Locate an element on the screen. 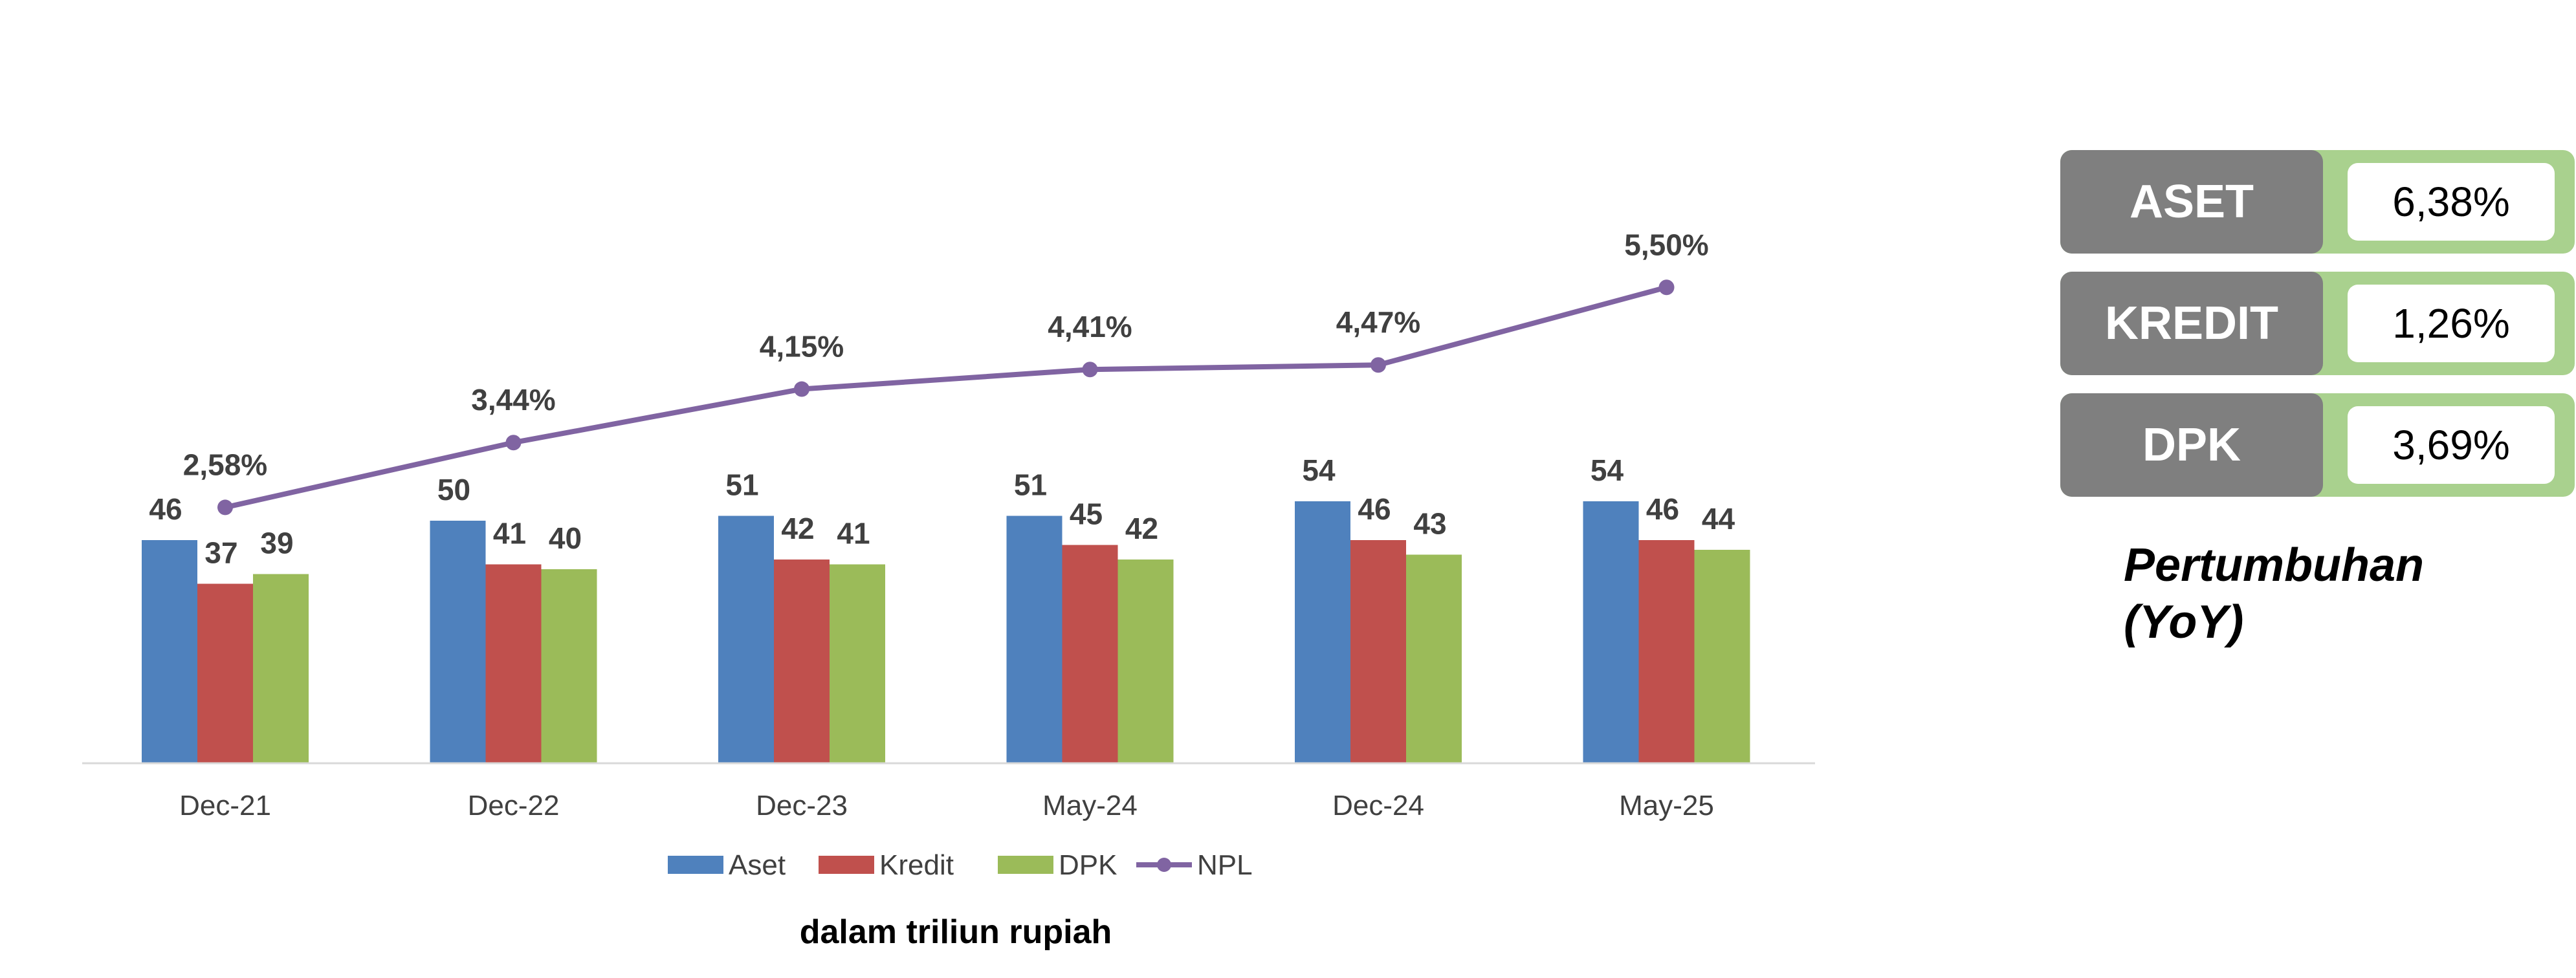  growth-row-aset: ASET 6,38% is located at coordinates (2318, 202).